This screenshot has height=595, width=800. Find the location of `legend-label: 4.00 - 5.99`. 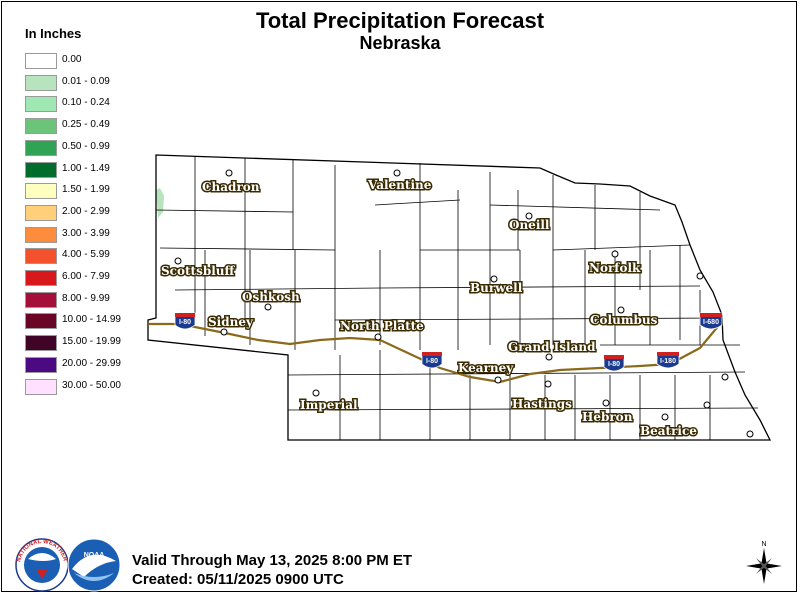

legend-label: 4.00 - 5.99 is located at coordinates (86, 255).